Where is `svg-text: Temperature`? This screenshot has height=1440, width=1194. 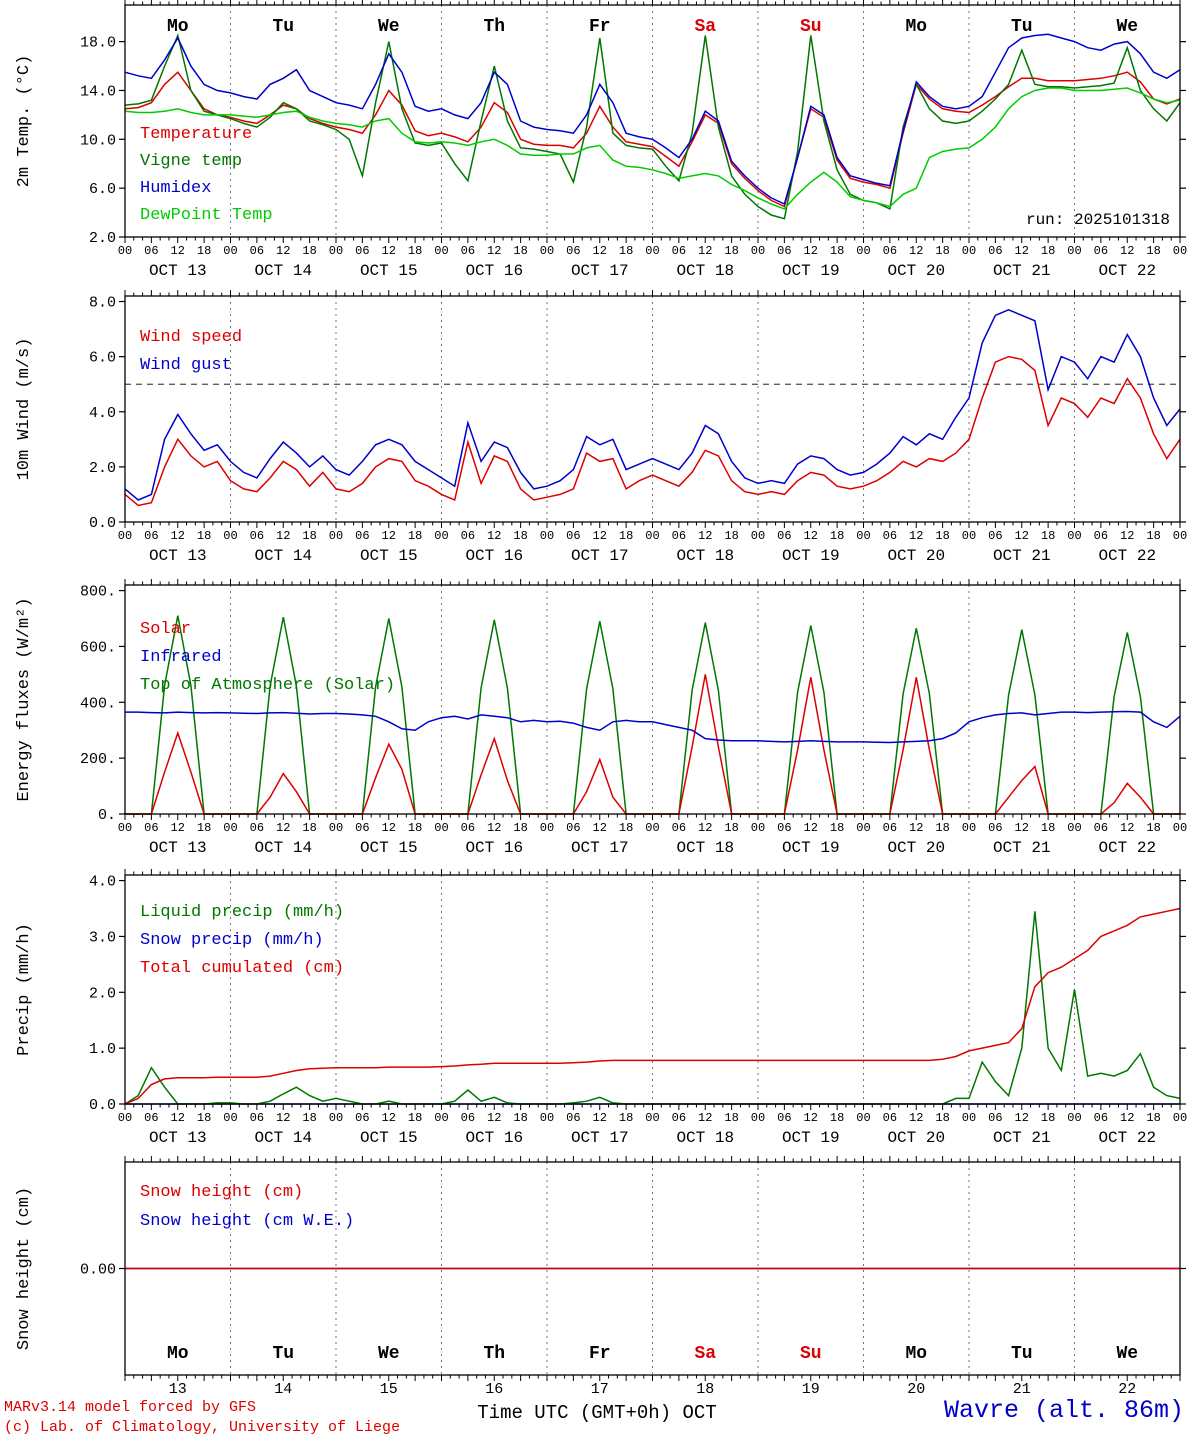 svg-text: Temperature is located at coordinates (196, 134).